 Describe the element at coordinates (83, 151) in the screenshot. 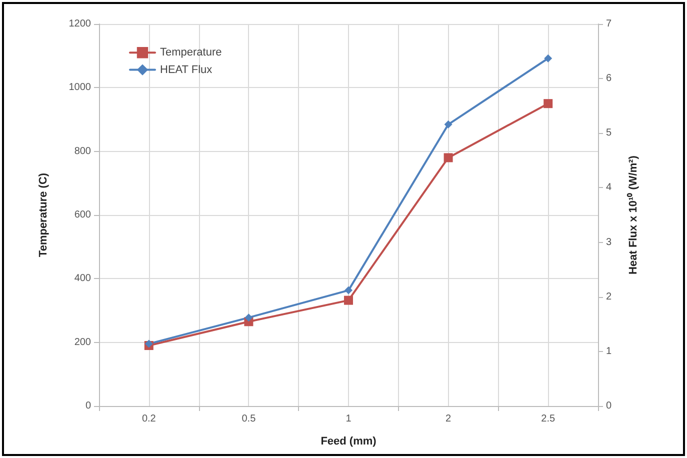

I see `y-tick-label: 800` at that location.